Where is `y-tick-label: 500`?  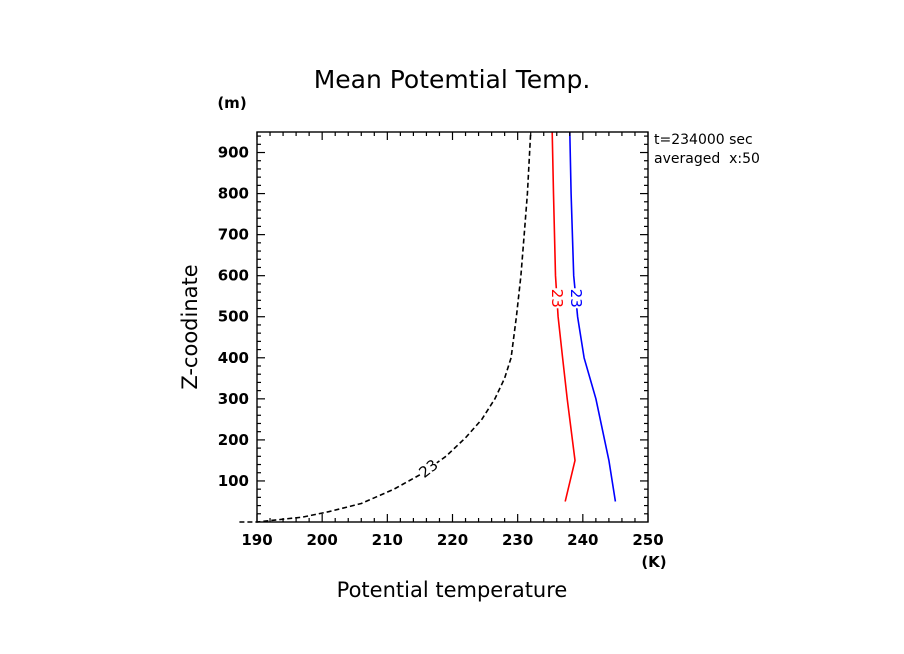
y-tick-label: 500 is located at coordinates (233, 317).